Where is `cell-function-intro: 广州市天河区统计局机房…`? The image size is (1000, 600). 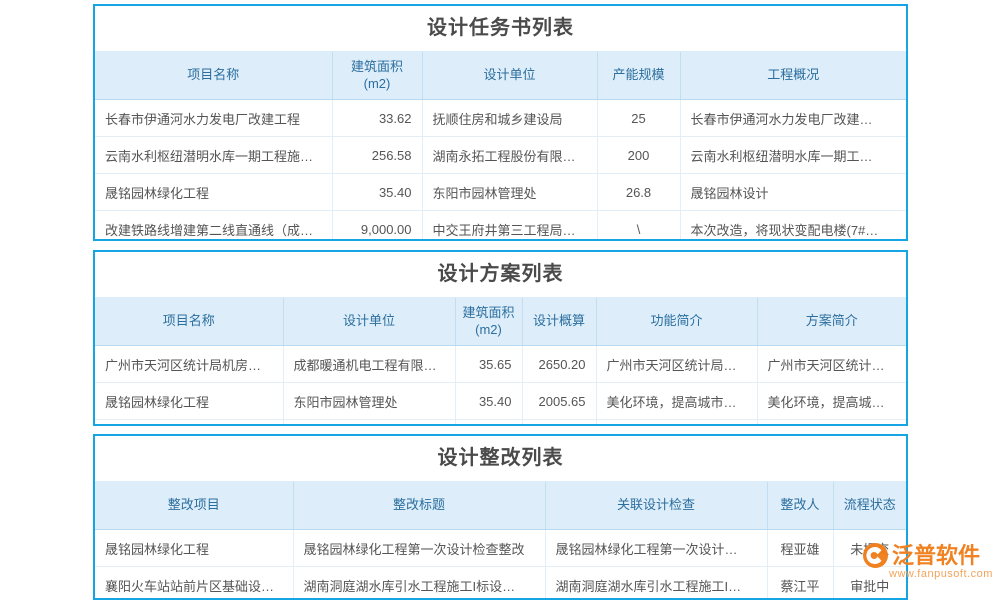 cell-function-intro: 广州市天河区统计局机房… is located at coordinates (677, 364).